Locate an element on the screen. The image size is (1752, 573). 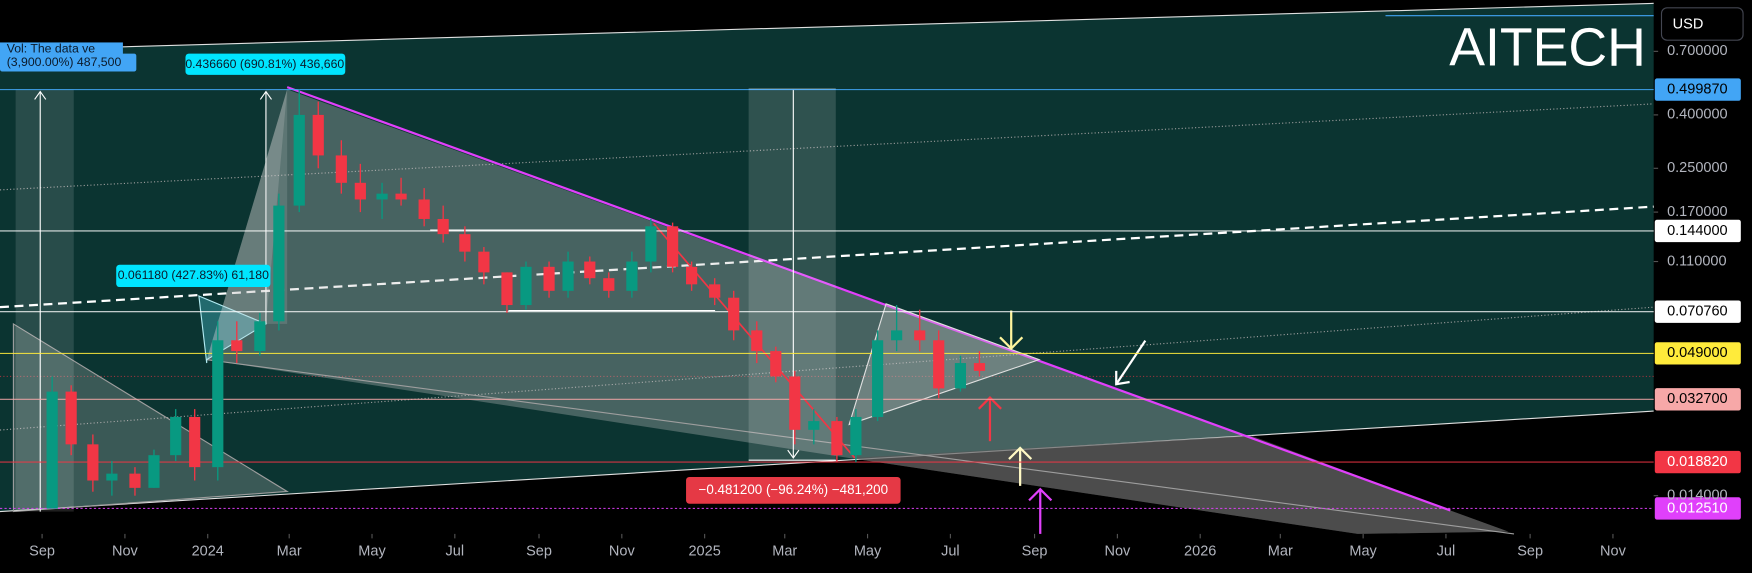
x-tick-label: 2024 is located at coordinates (208, 552).